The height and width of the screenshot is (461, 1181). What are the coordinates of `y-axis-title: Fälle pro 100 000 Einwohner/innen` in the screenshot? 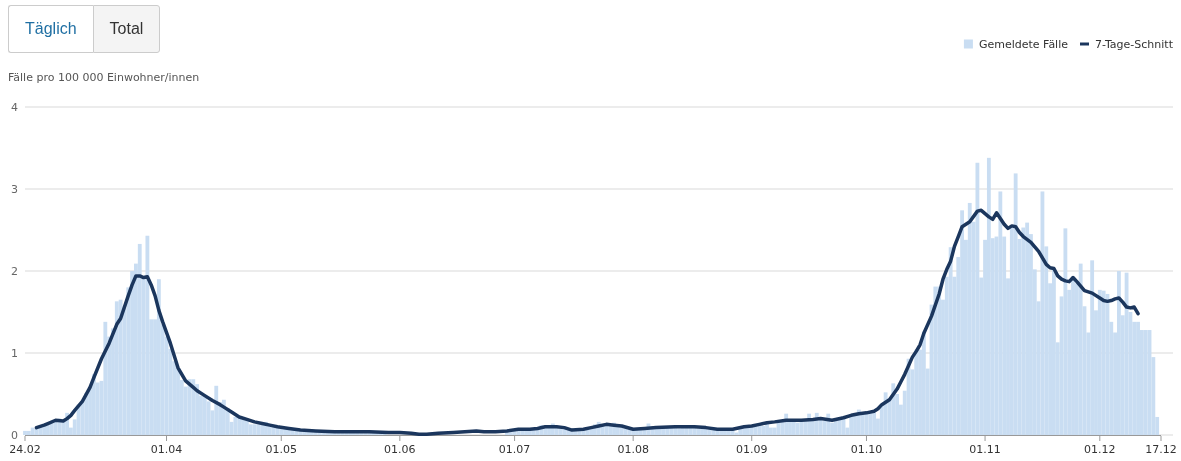 It's located at (104, 77).